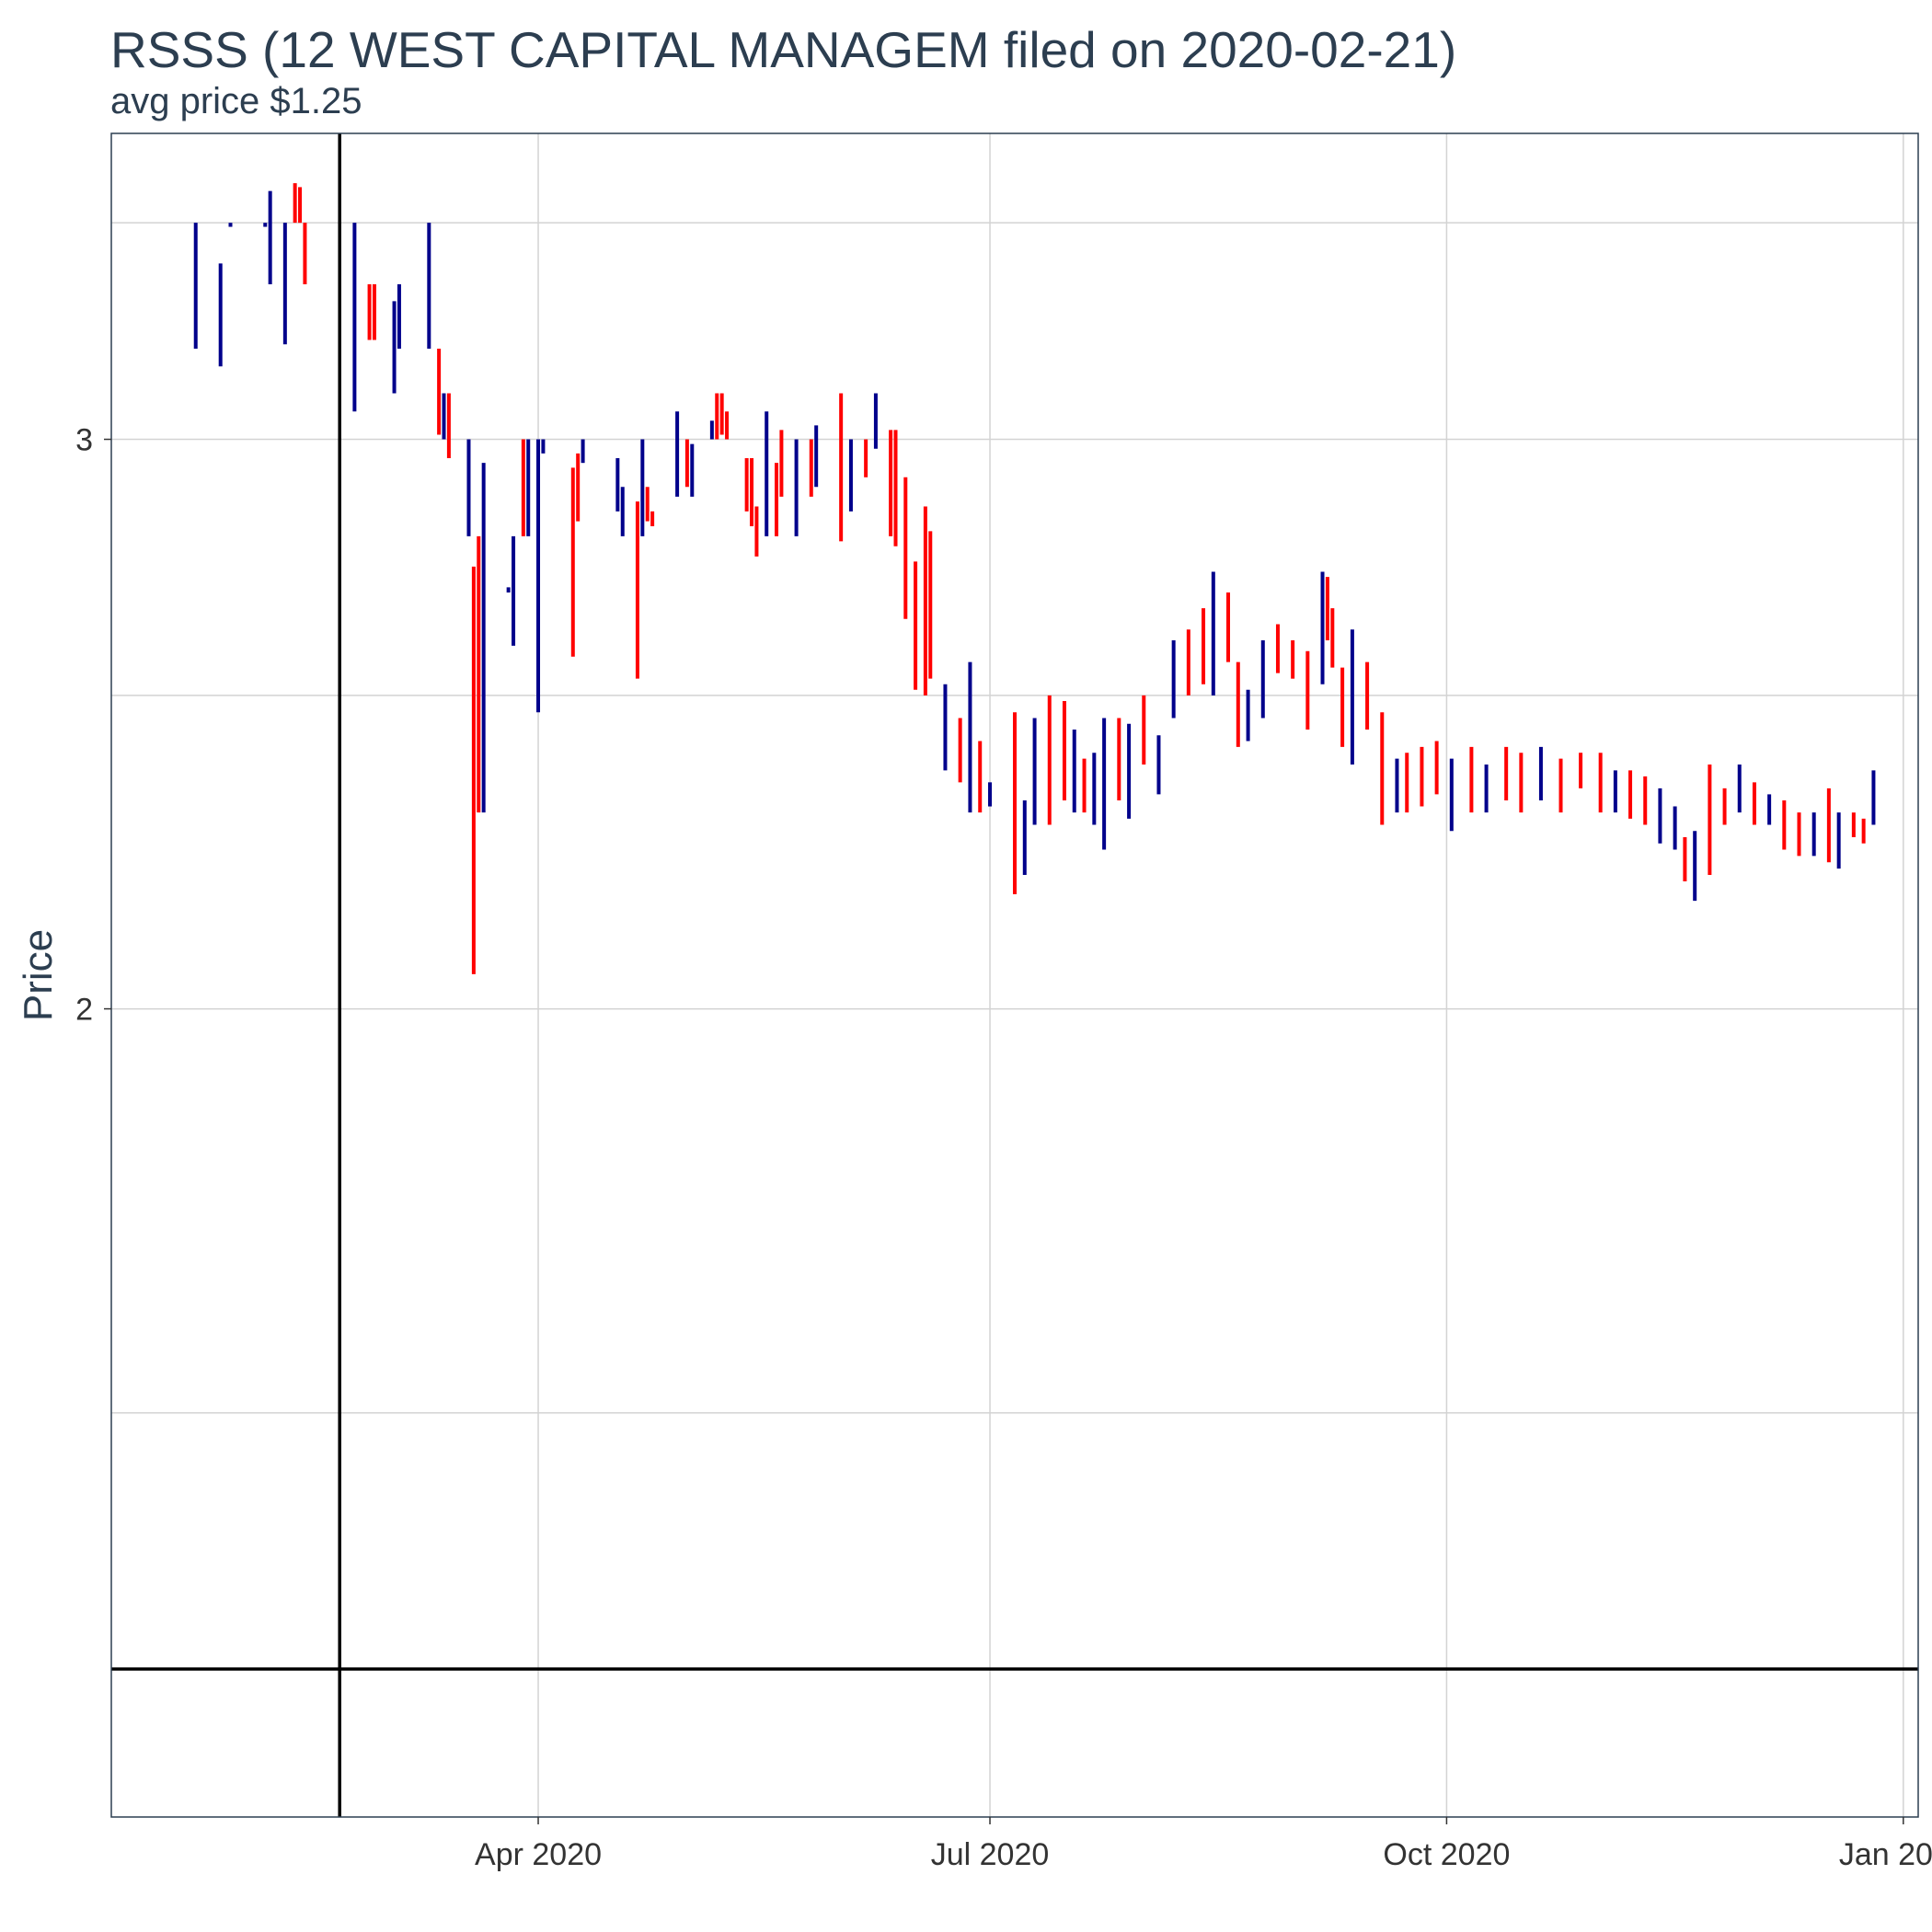  What do you see at coordinates (236, 101) in the screenshot?
I see `chart-subtitle: avg price $1.25` at bounding box center [236, 101].